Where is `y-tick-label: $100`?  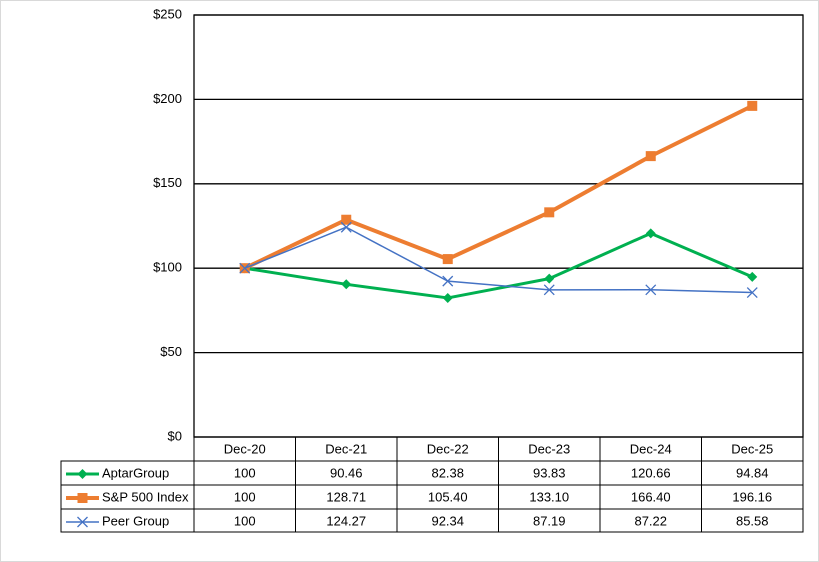
y-tick-label: $100 is located at coordinates (167, 267).